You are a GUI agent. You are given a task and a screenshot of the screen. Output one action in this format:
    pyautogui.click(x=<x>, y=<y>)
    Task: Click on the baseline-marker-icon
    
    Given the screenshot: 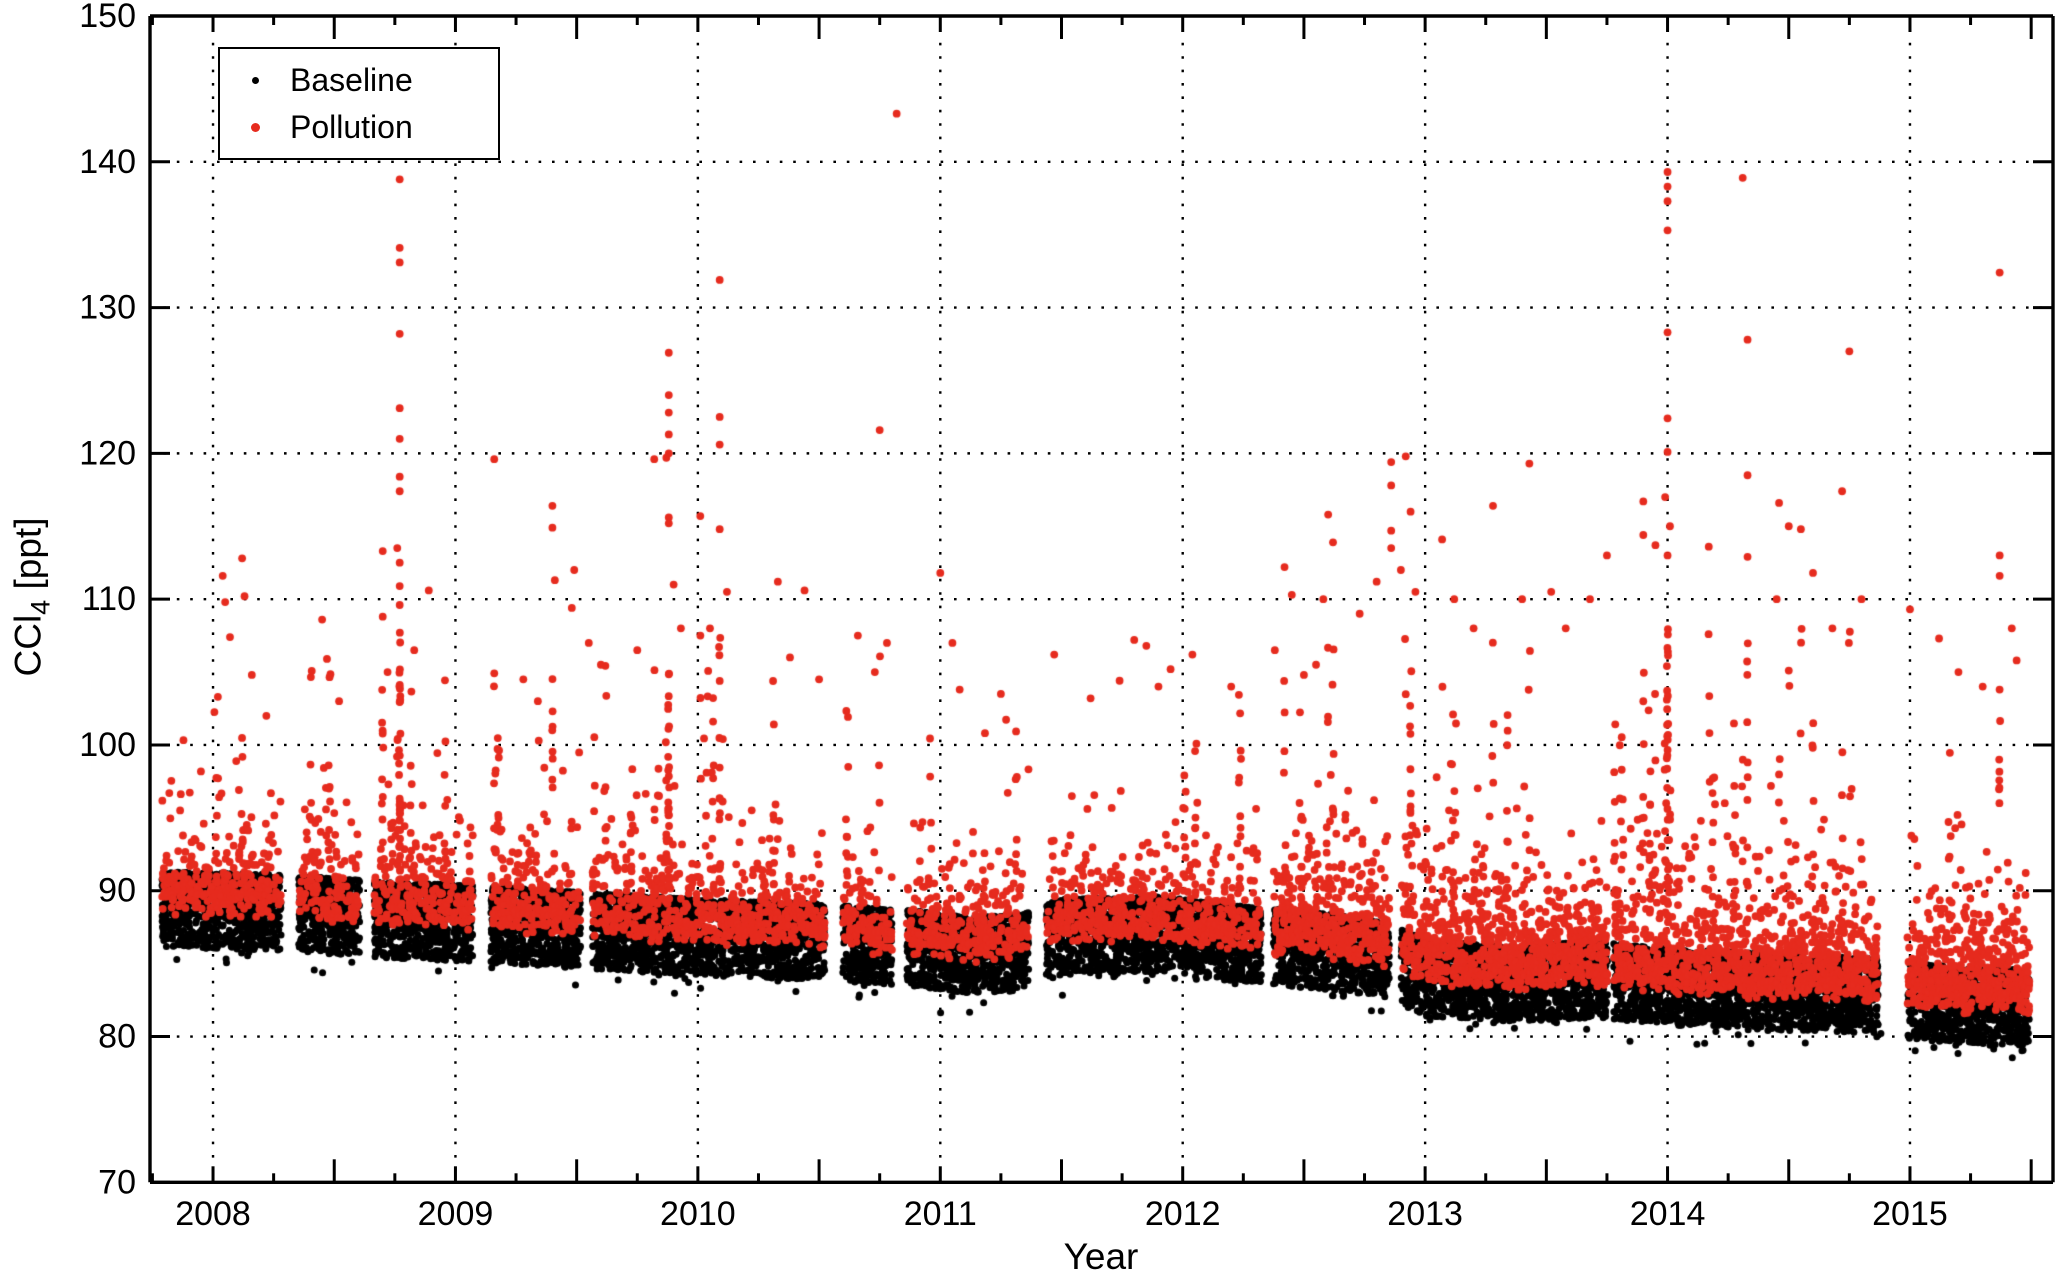 What is the action you would take?
    pyautogui.click(x=255, y=80)
    